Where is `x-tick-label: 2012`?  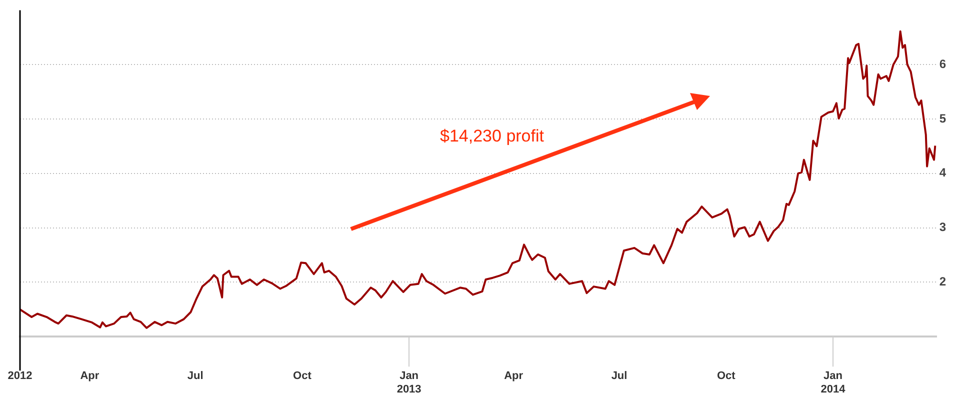
x-tick-label: 2012 is located at coordinates (20, 376).